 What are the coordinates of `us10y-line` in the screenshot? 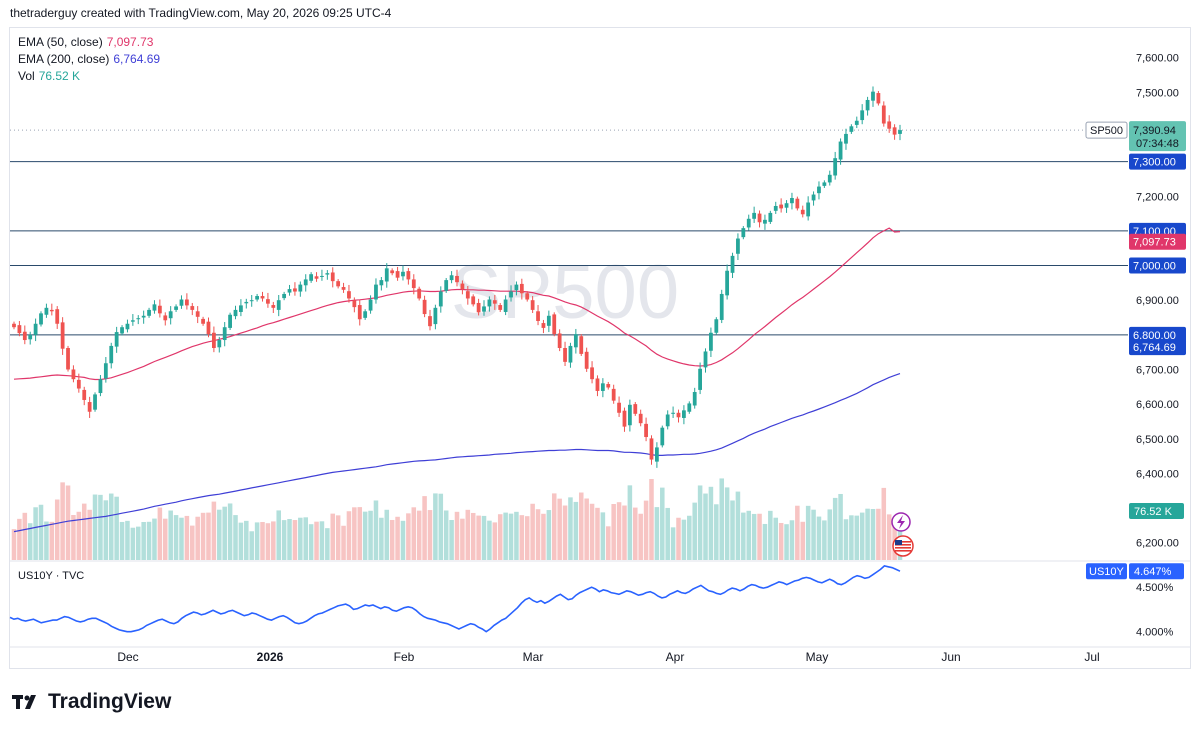 It's located at (455, 599).